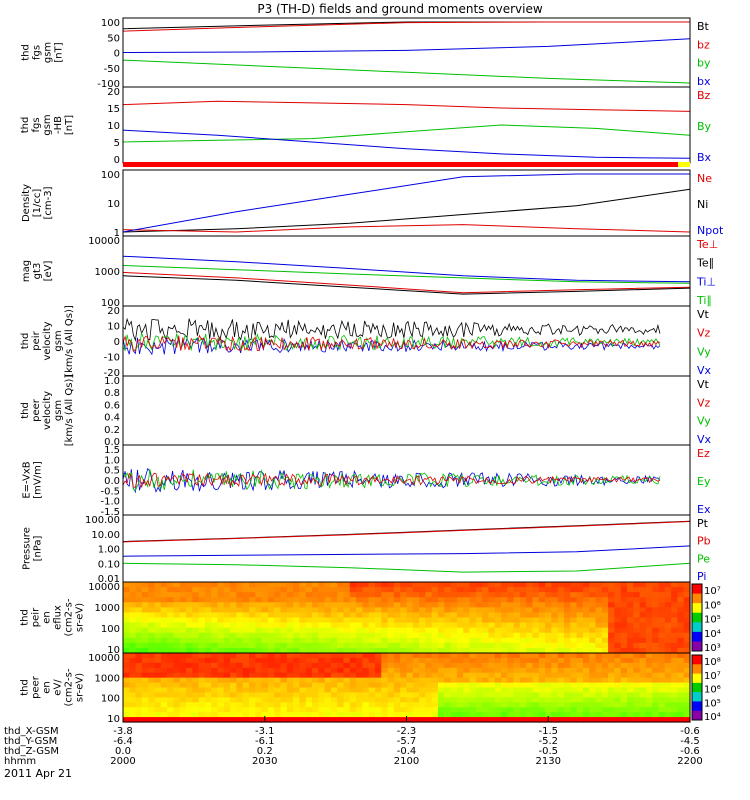 The image size is (750, 800). What do you see at coordinates (30, 741) in the screenshot?
I see `time-row-label: thd_Y-GSM` at bounding box center [30, 741].